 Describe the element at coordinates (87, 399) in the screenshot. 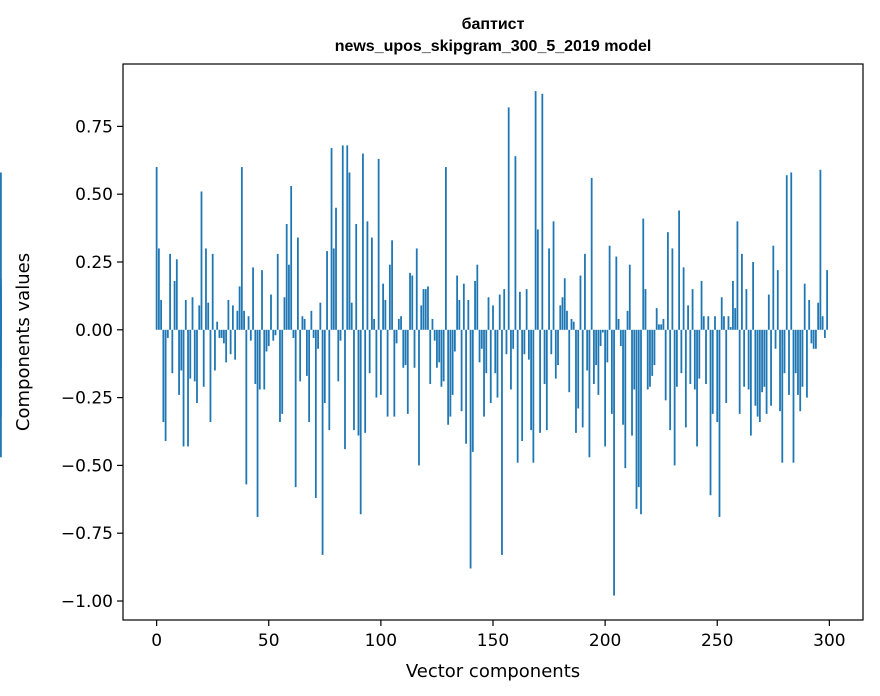

I see `y-tick-label: −0.25` at that location.